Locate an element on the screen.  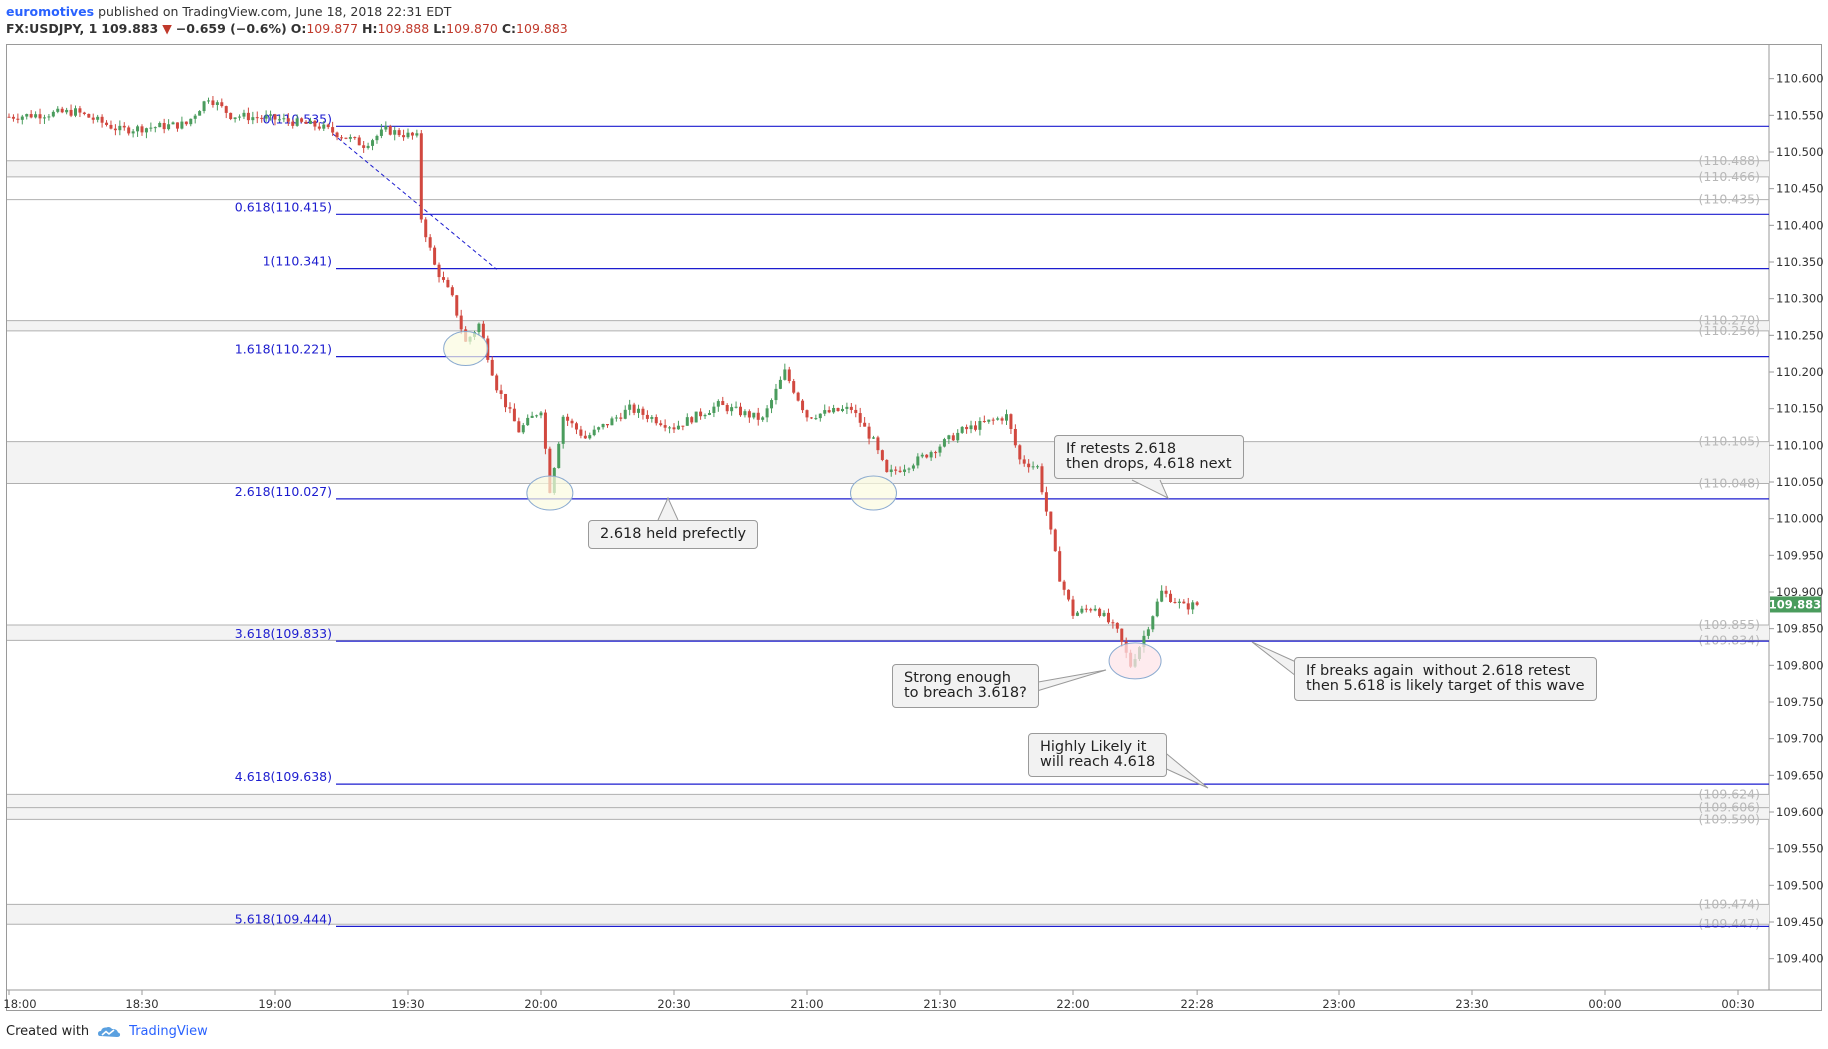
last-price-tag-label: 109.883 is located at coordinates (1795, 604).